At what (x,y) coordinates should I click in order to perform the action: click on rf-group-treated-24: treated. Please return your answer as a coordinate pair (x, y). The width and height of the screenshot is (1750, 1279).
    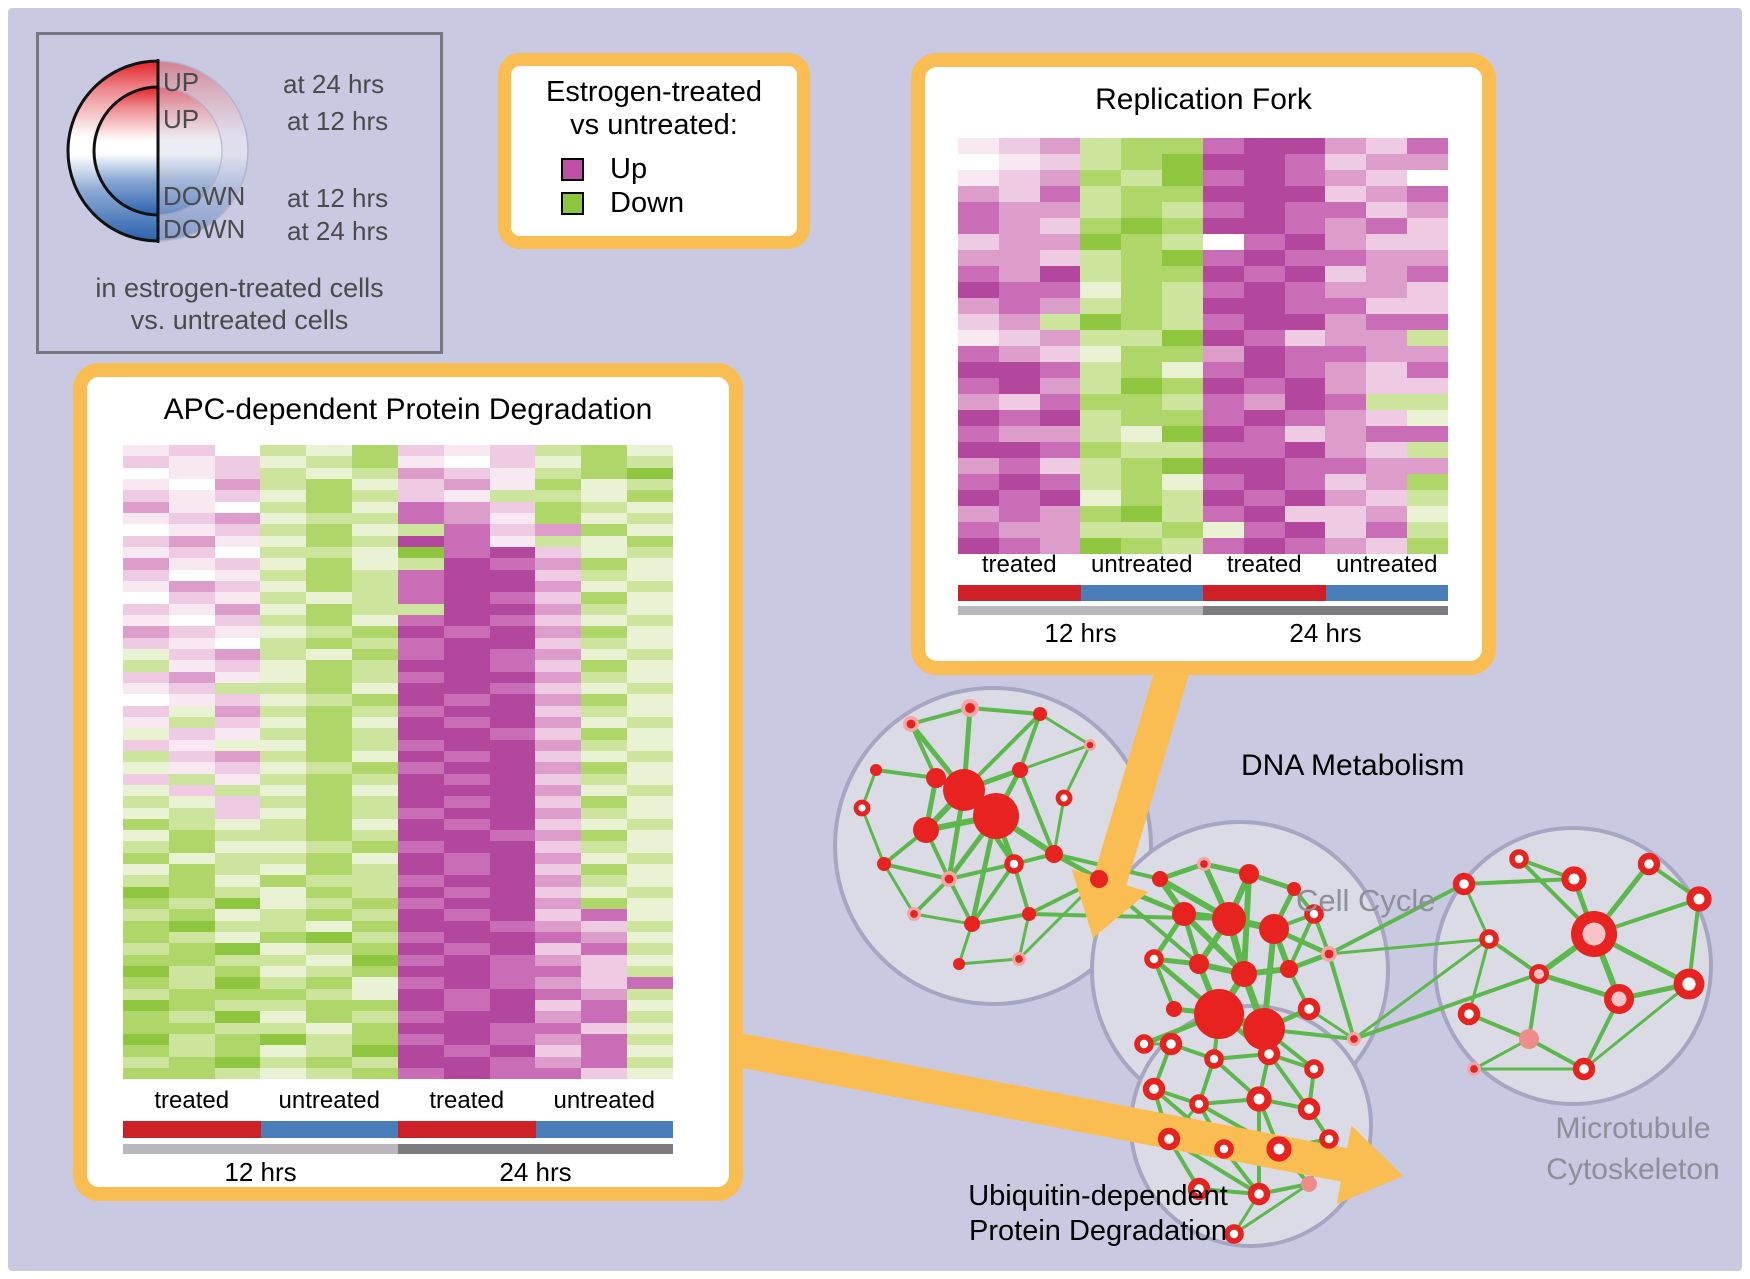
    Looking at the image, I should click on (1264, 564).